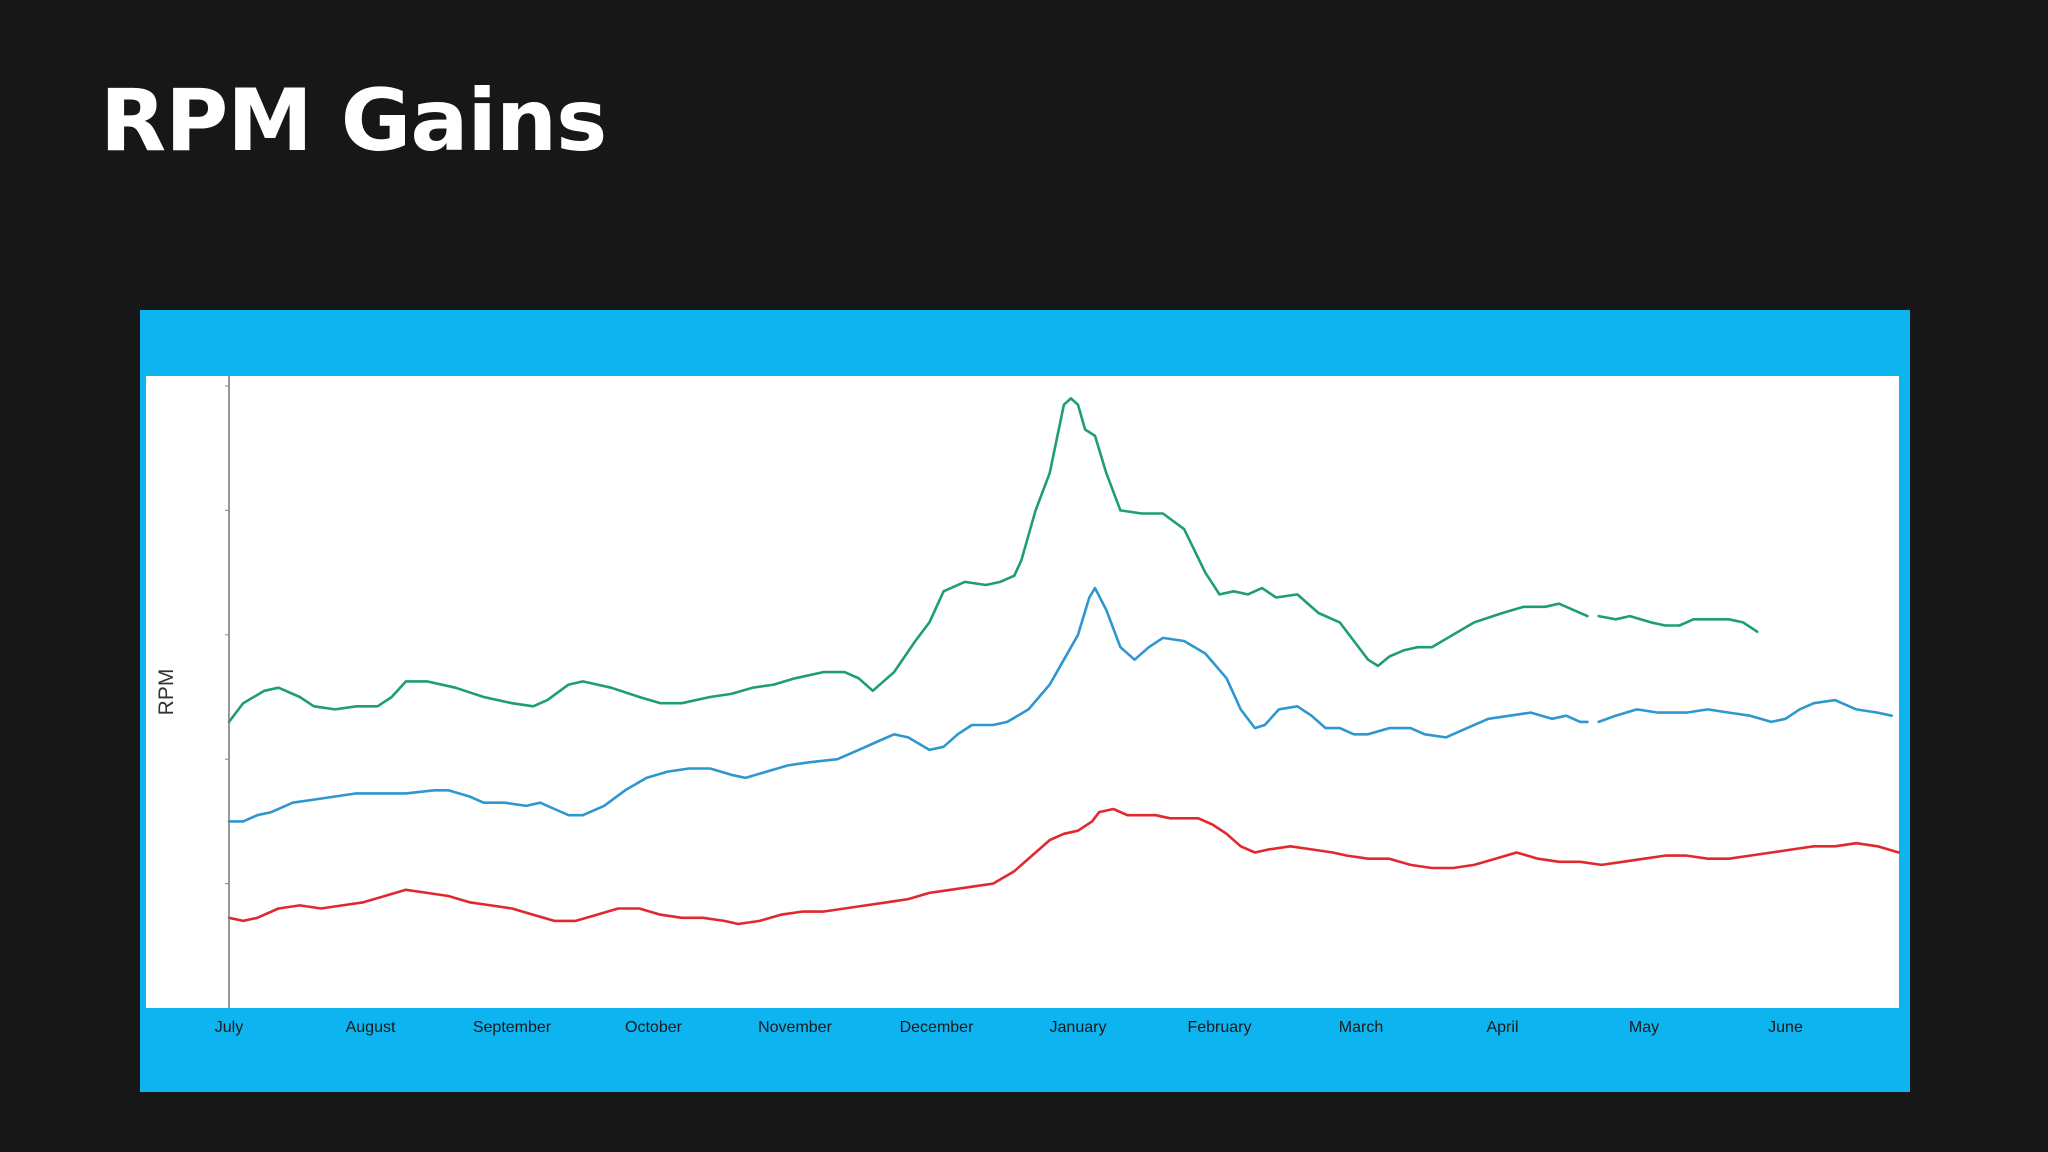  I want to click on y-tick-layer, so click(227, 635).